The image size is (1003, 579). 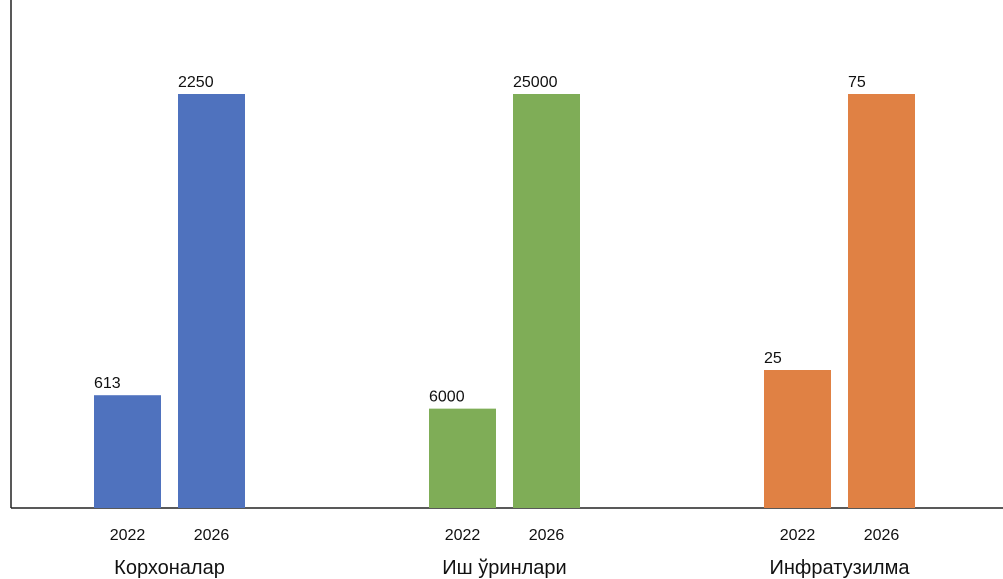 I want to click on data-label-g1-b1: 25000, so click(x=535, y=82).